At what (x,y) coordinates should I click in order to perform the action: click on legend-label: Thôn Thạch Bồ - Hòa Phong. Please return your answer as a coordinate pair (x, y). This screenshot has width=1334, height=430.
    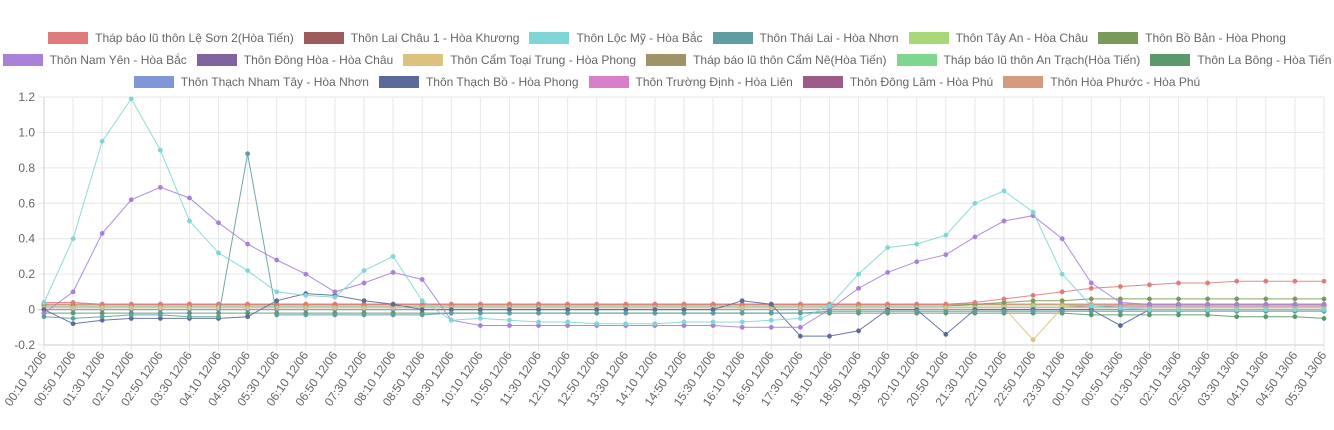
    Looking at the image, I should click on (502, 82).